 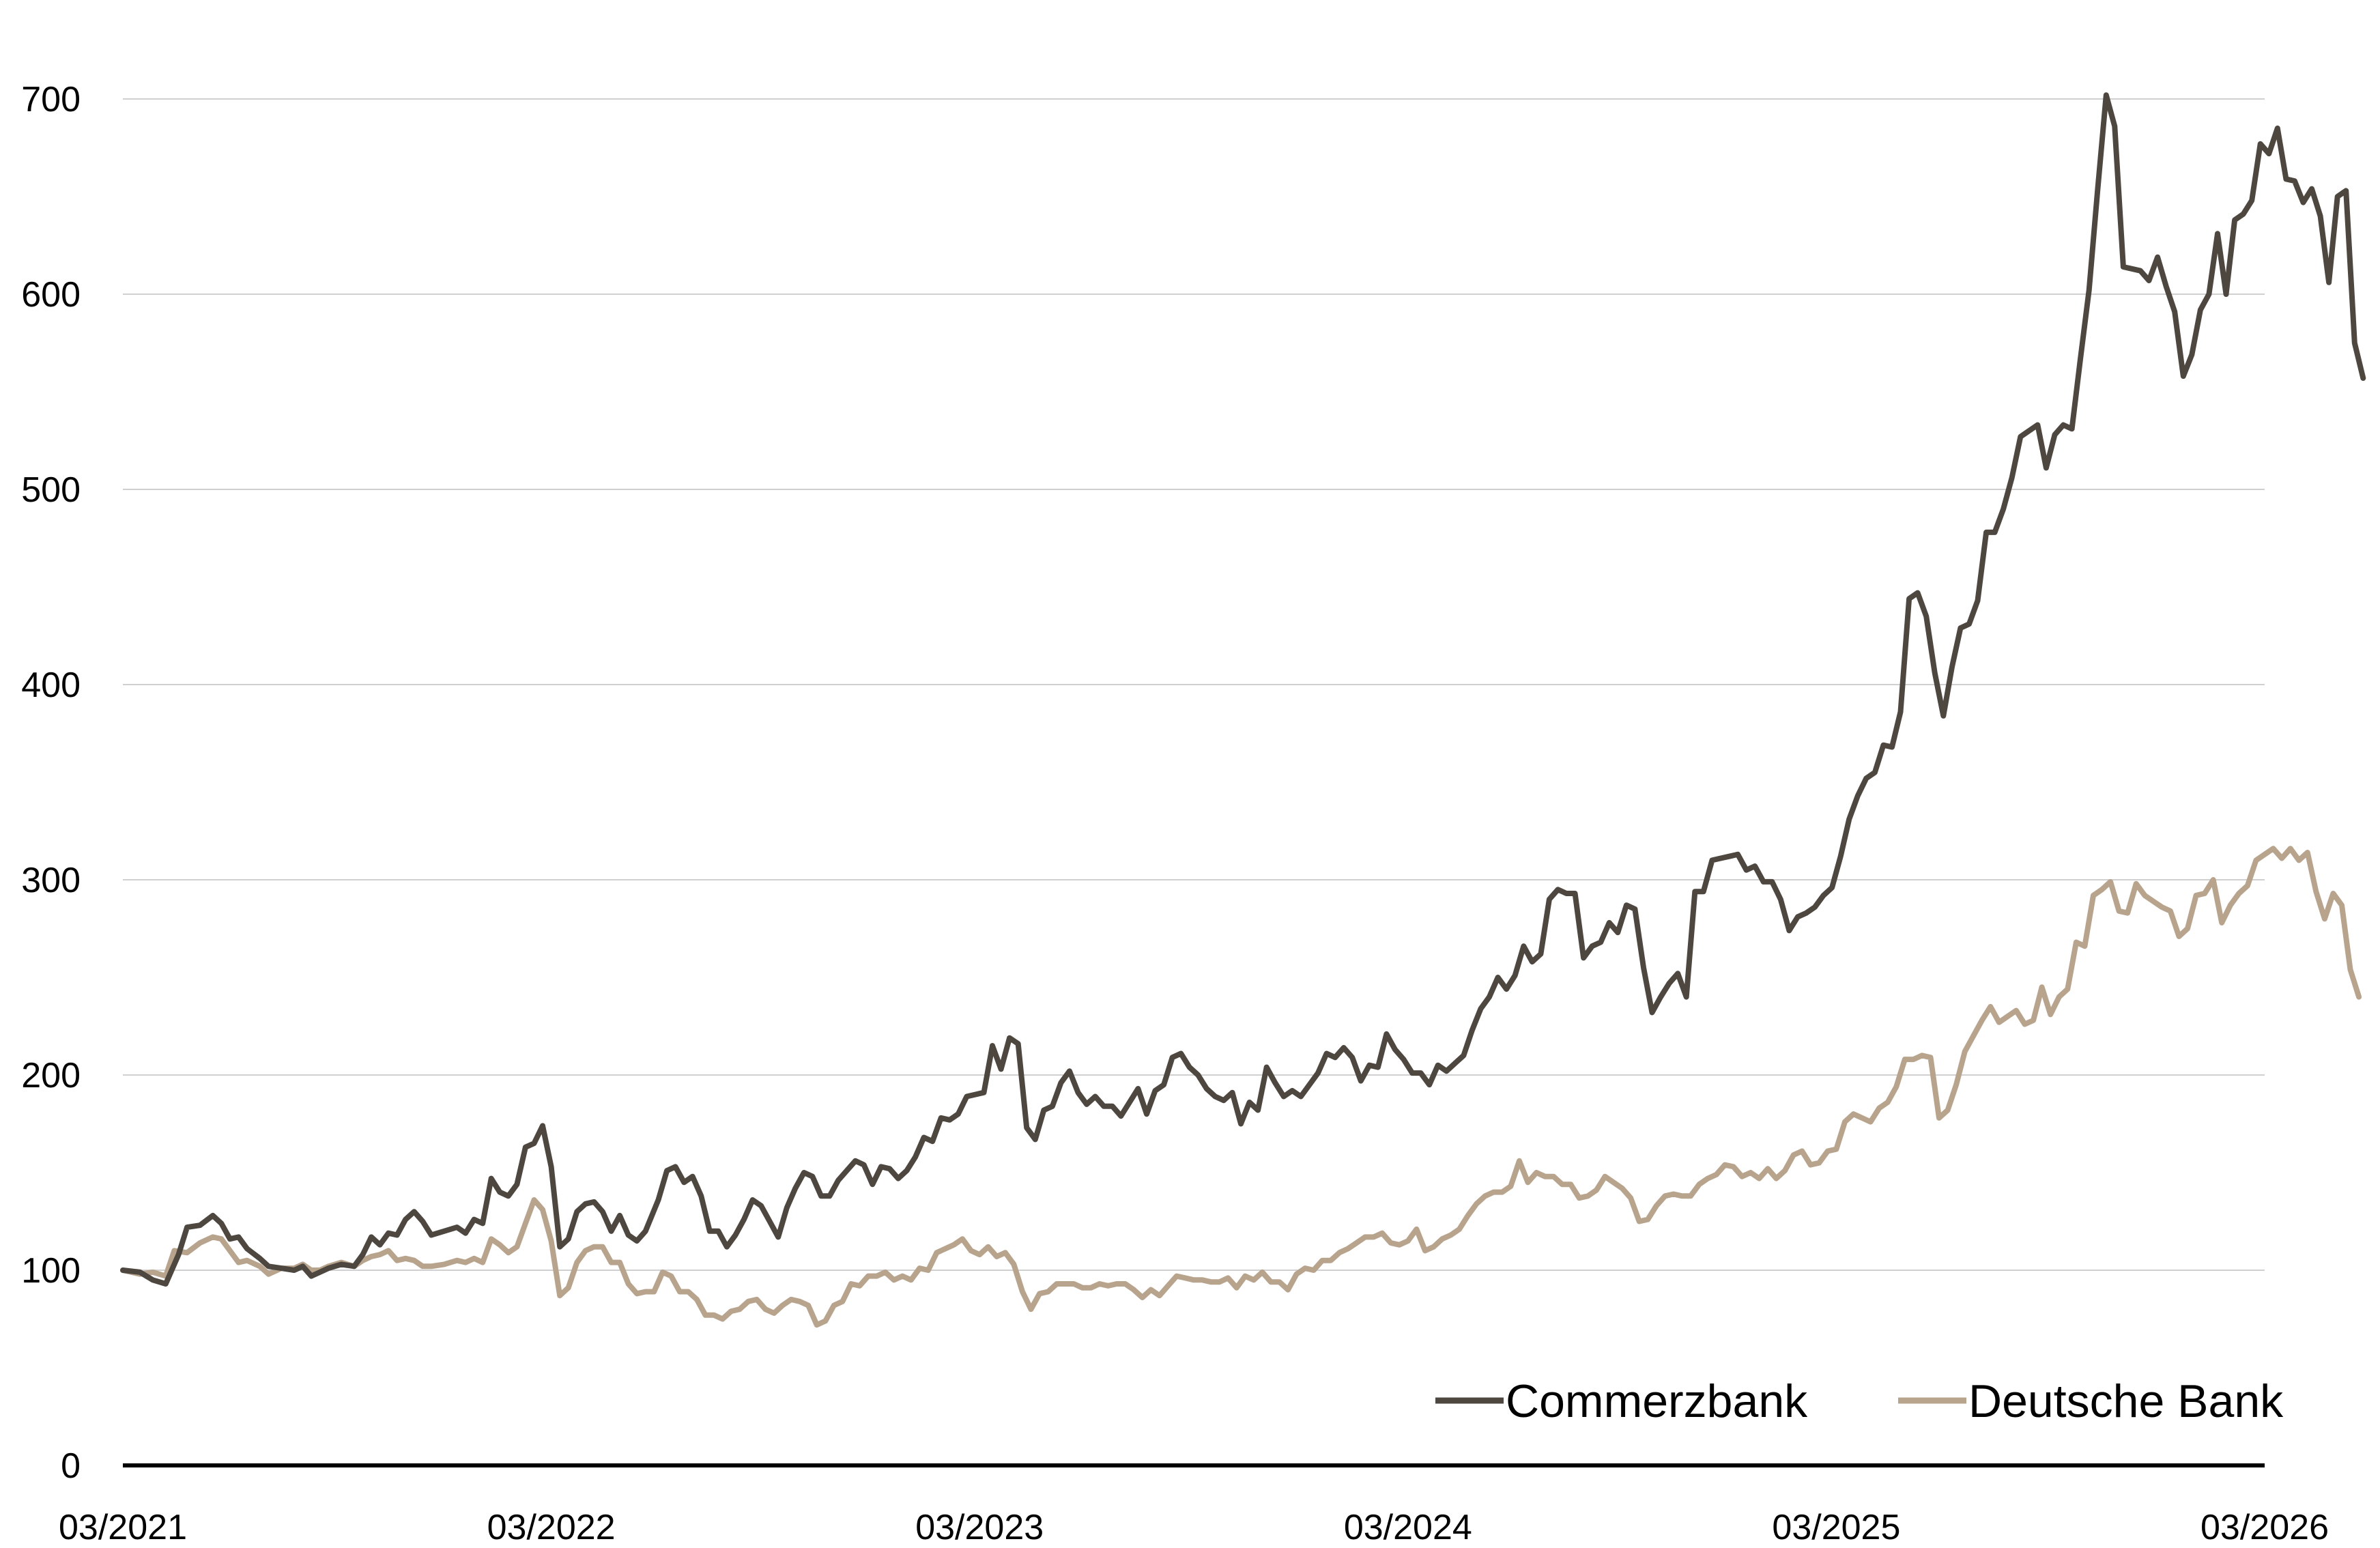 What do you see at coordinates (2126, 1401) in the screenshot?
I see `legend-label-deutsche-bank: Deutsche Bank` at bounding box center [2126, 1401].